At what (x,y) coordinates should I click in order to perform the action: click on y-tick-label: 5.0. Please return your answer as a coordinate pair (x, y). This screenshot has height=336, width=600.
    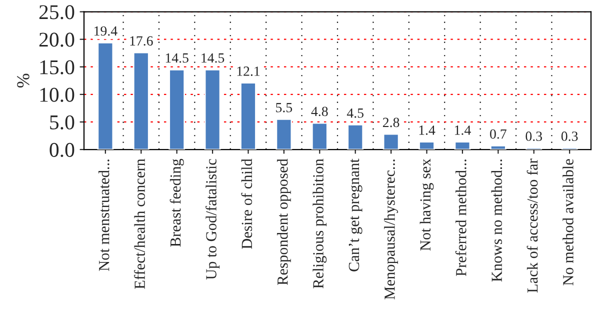
    Looking at the image, I should click on (62, 122).